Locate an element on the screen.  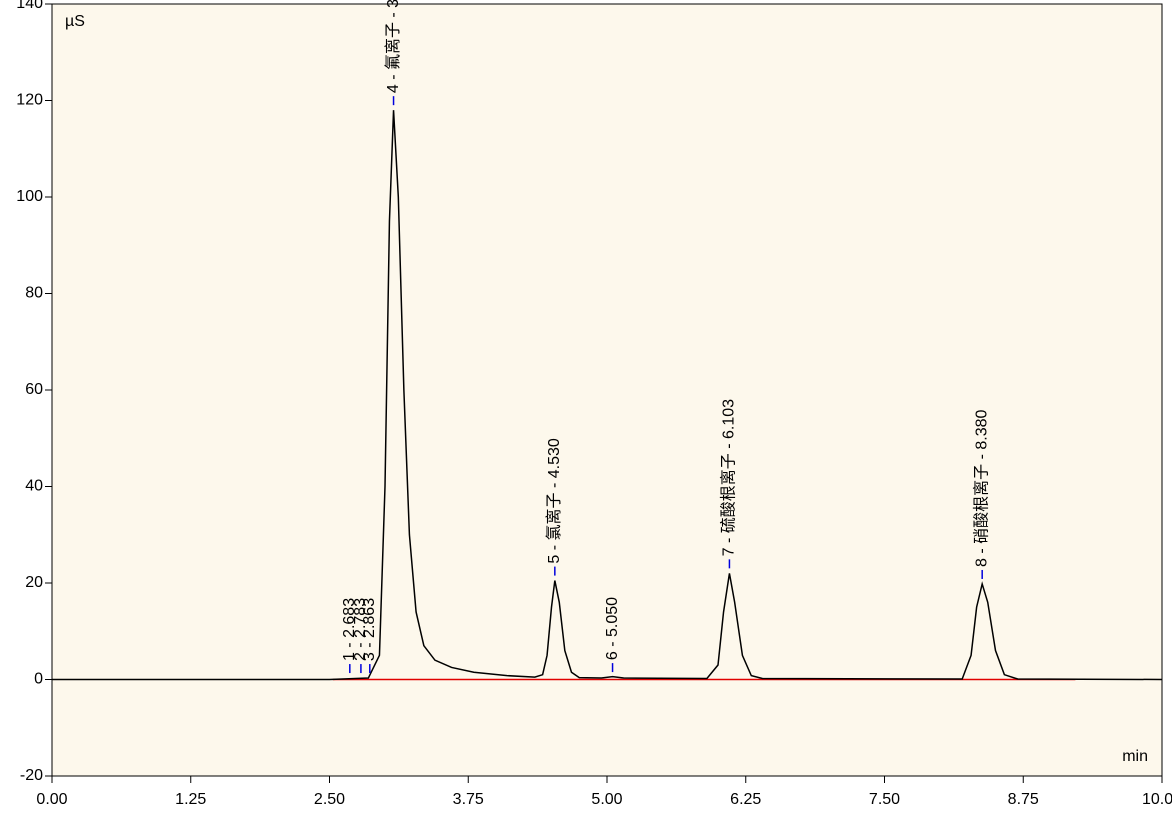
peak-label: 8 - 硝酸根离子 - 8.380 is located at coordinates (981, 487).